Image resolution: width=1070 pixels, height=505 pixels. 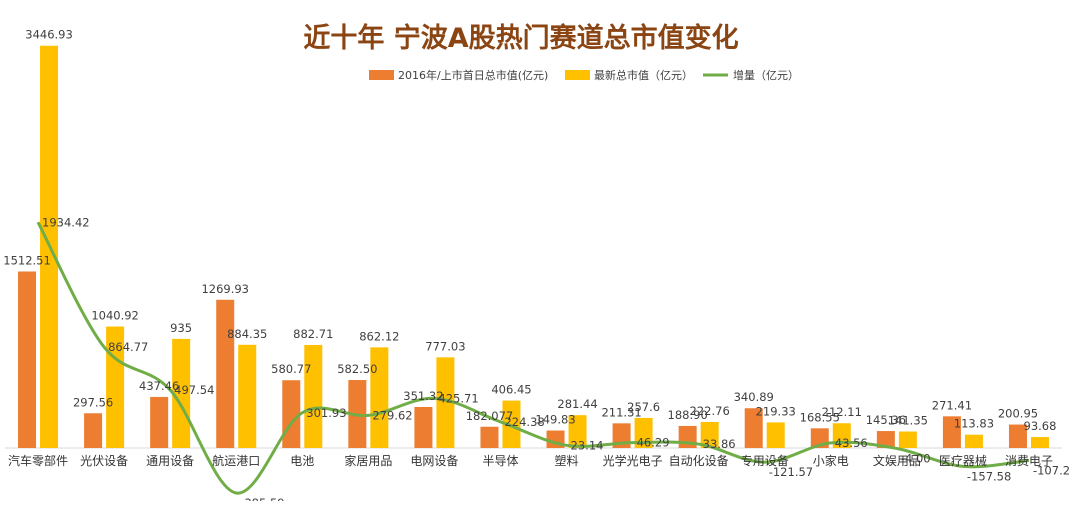 I want to click on data-label-latest-value: 257.6, so click(x=643, y=407).